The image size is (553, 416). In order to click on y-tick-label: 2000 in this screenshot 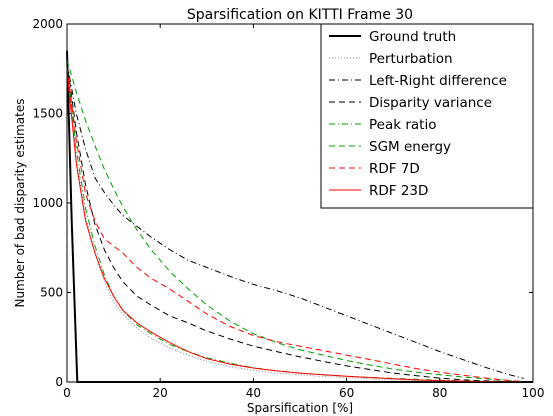, I will do `click(47, 24)`.